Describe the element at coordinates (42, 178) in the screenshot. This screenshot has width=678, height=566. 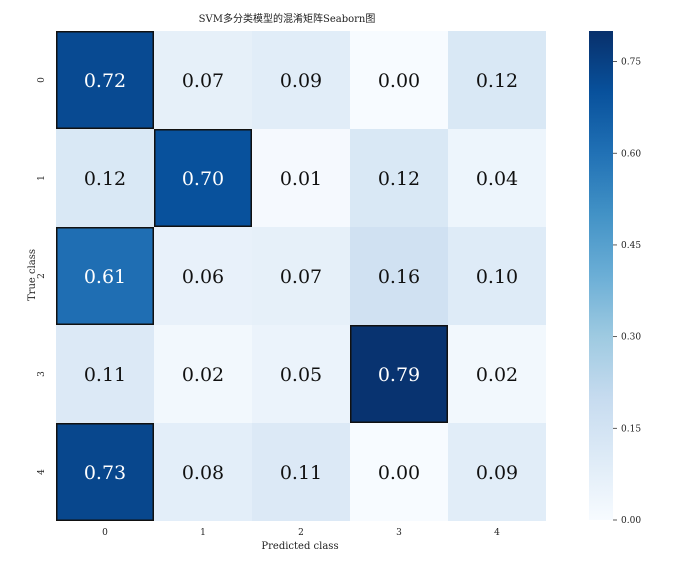
I see `y-tick-label-1: 1` at that location.